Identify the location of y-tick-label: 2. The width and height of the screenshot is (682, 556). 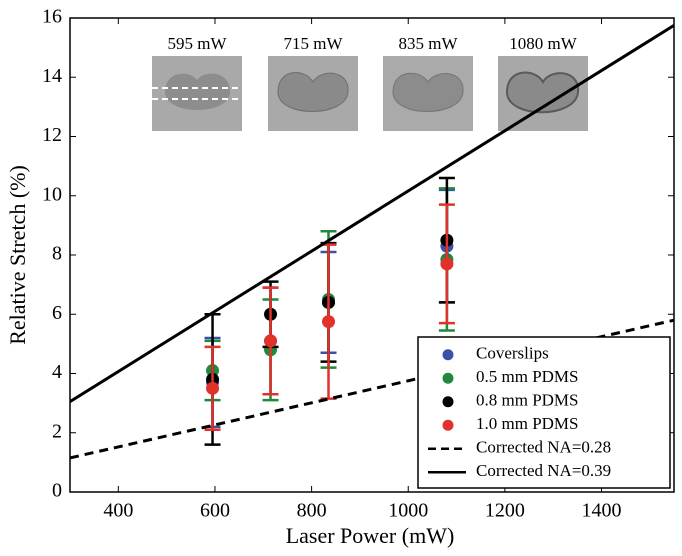
(57, 431).